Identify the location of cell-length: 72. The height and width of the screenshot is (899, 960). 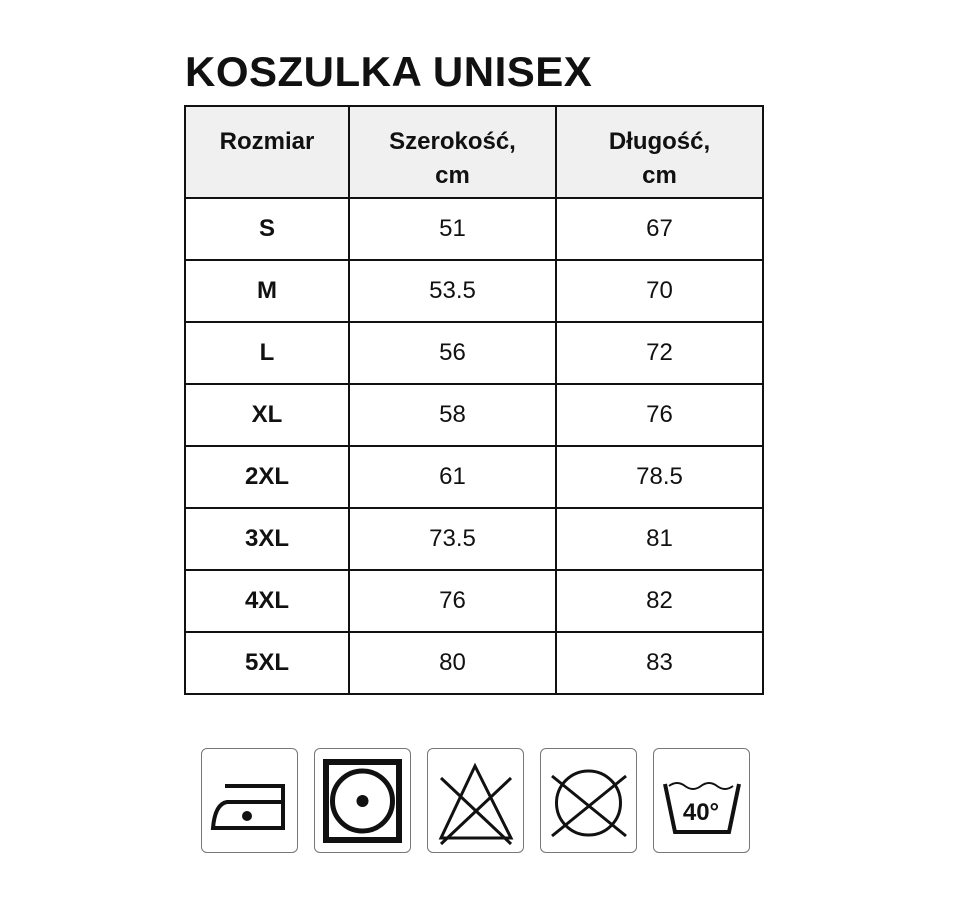
(659, 353).